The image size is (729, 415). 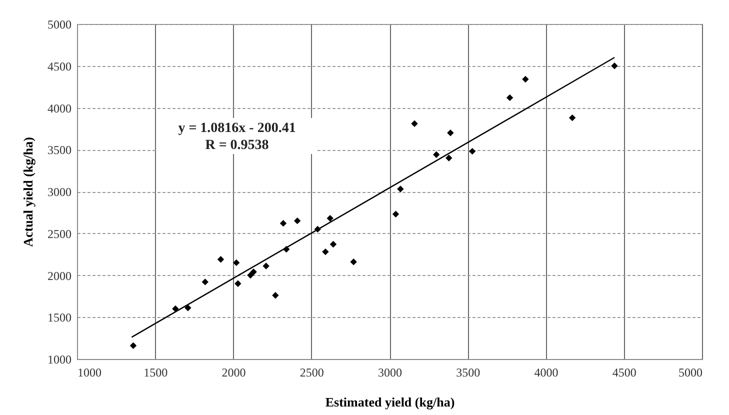 I want to click on x-tick-label: 4000, so click(x=546, y=373).